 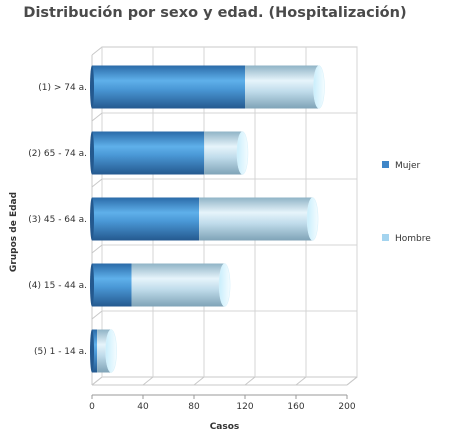 I want to click on legend-label-hombre: Hombre, so click(x=413, y=239).